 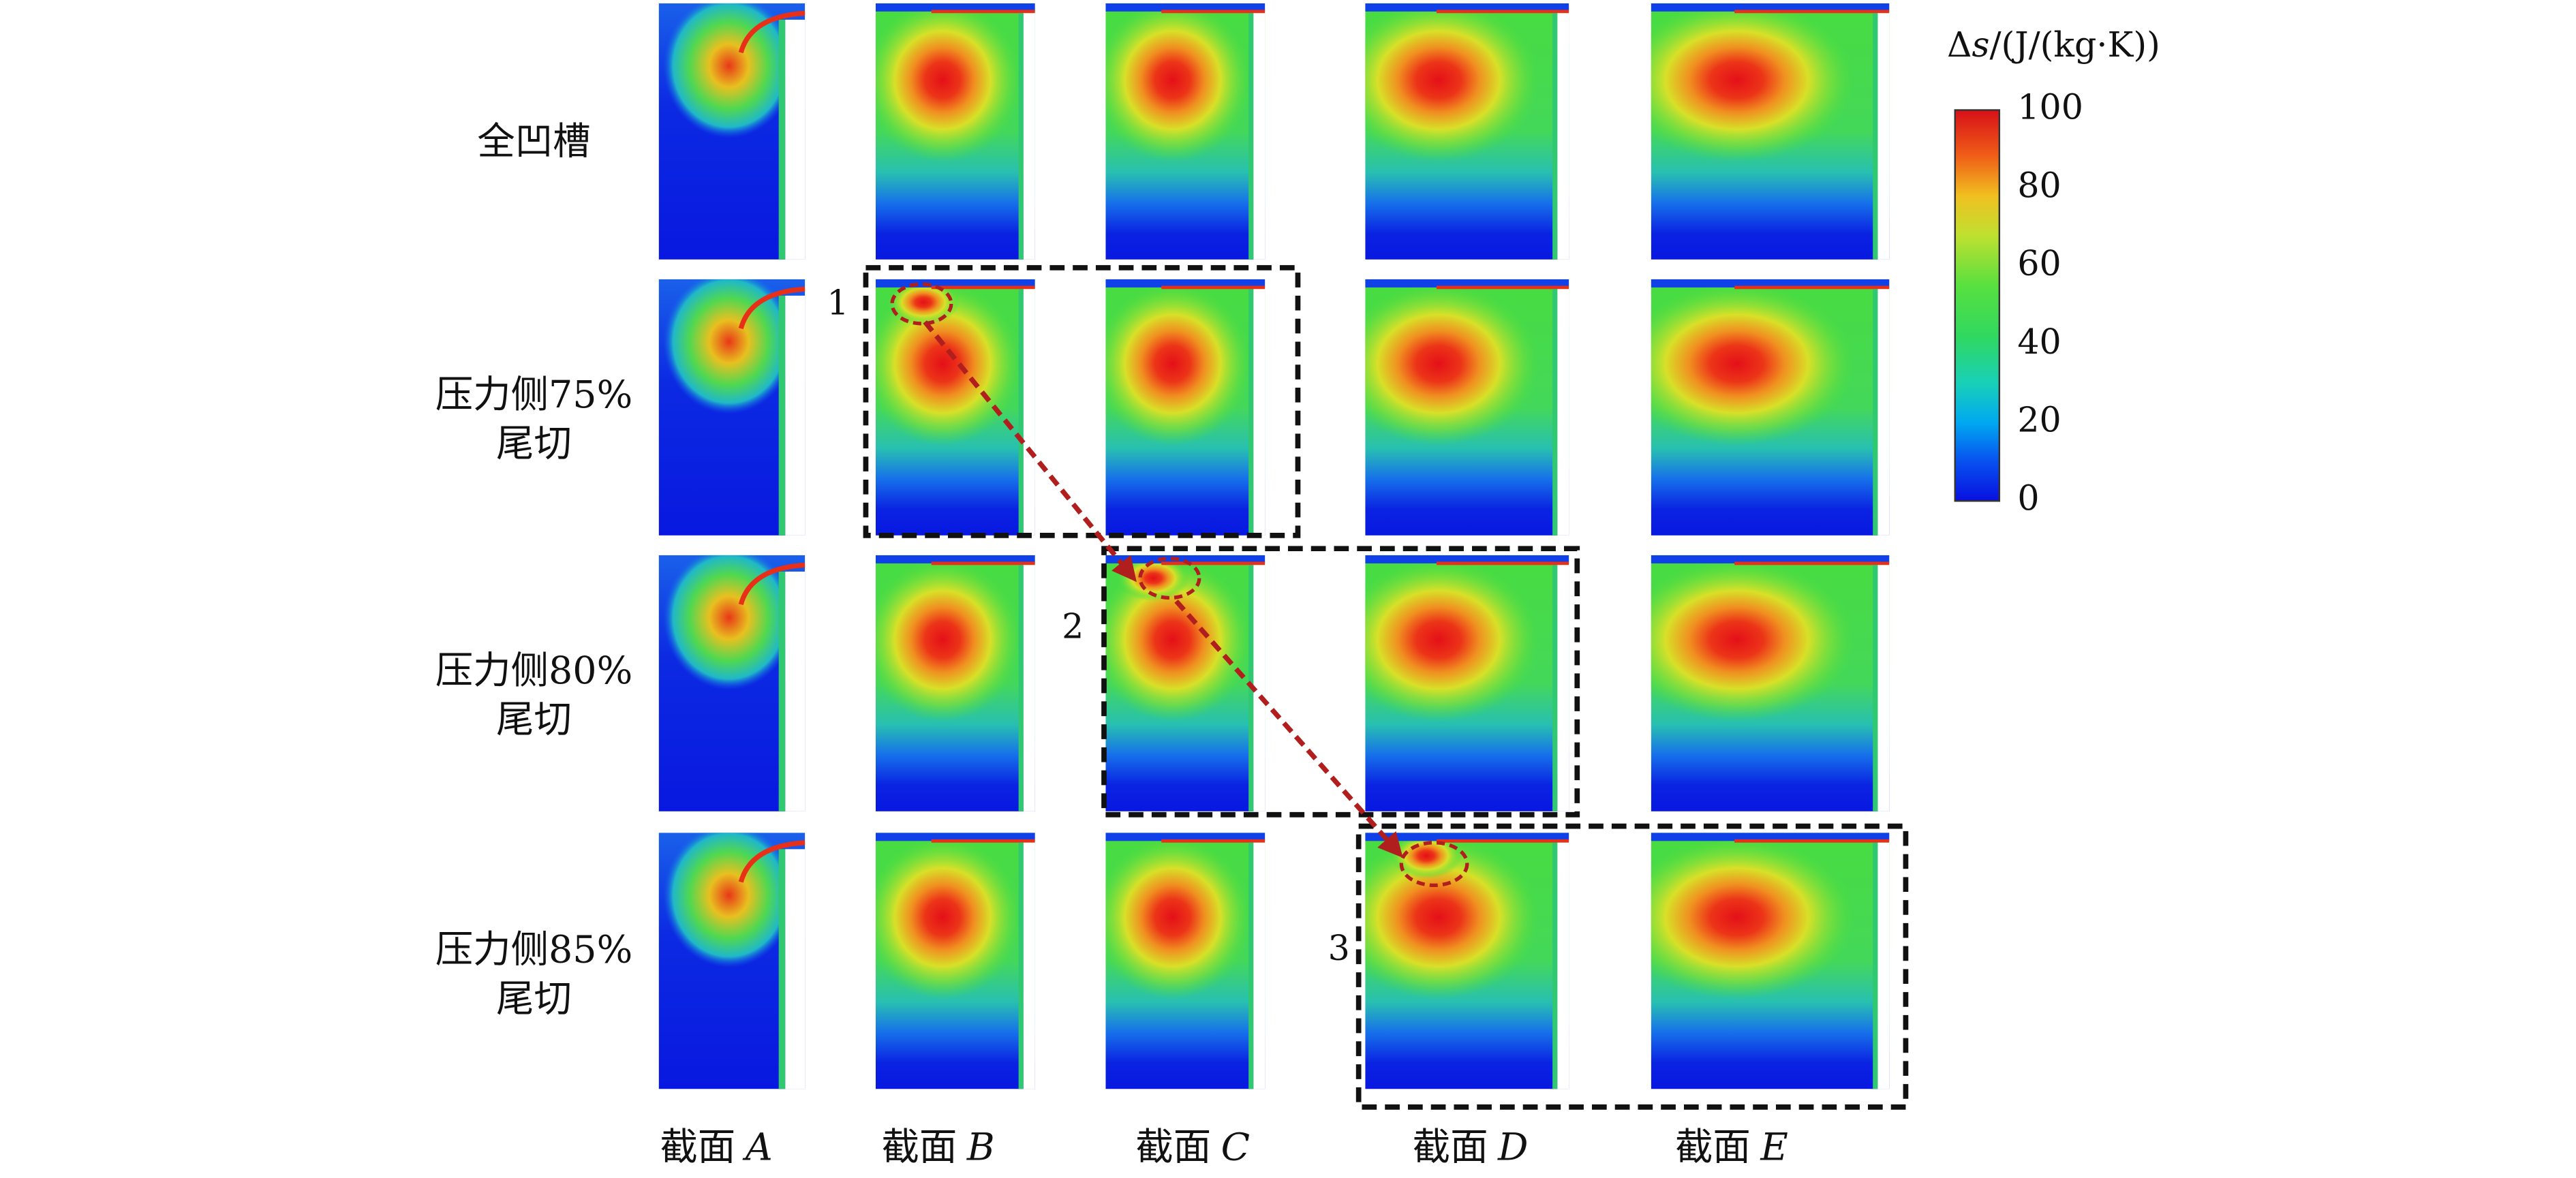 What do you see at coordinates (1512, 1147) in the screenshot?
I see `column-label-variable: D` at bounding box center [1512, 1147].